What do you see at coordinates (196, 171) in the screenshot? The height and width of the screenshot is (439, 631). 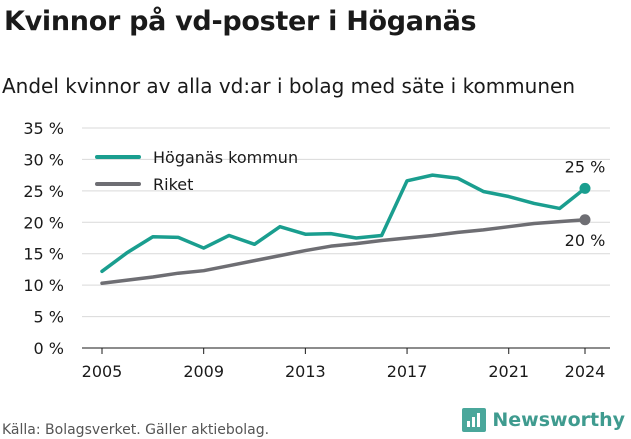 I see `legend: Höganäs kommun Riket` at bounding box center [196, 171].